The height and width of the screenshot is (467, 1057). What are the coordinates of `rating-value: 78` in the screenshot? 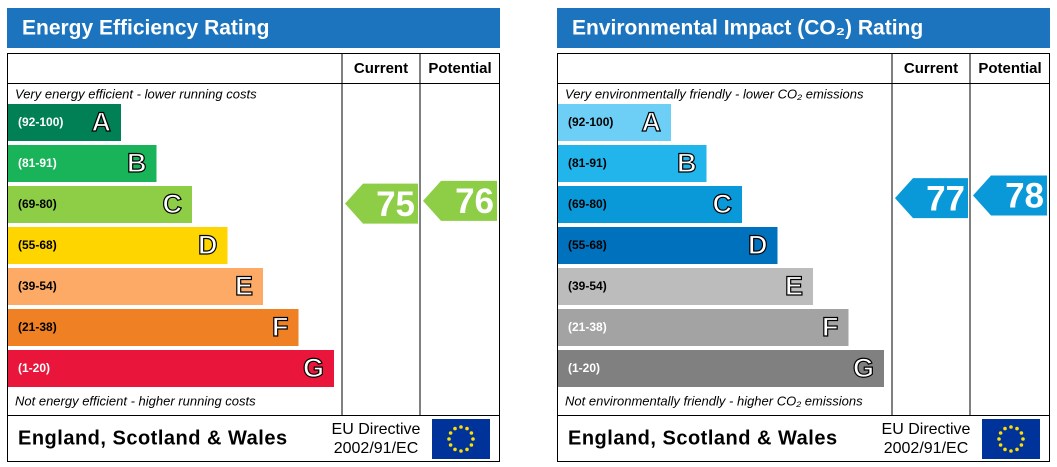 It's located at (1024, 196).